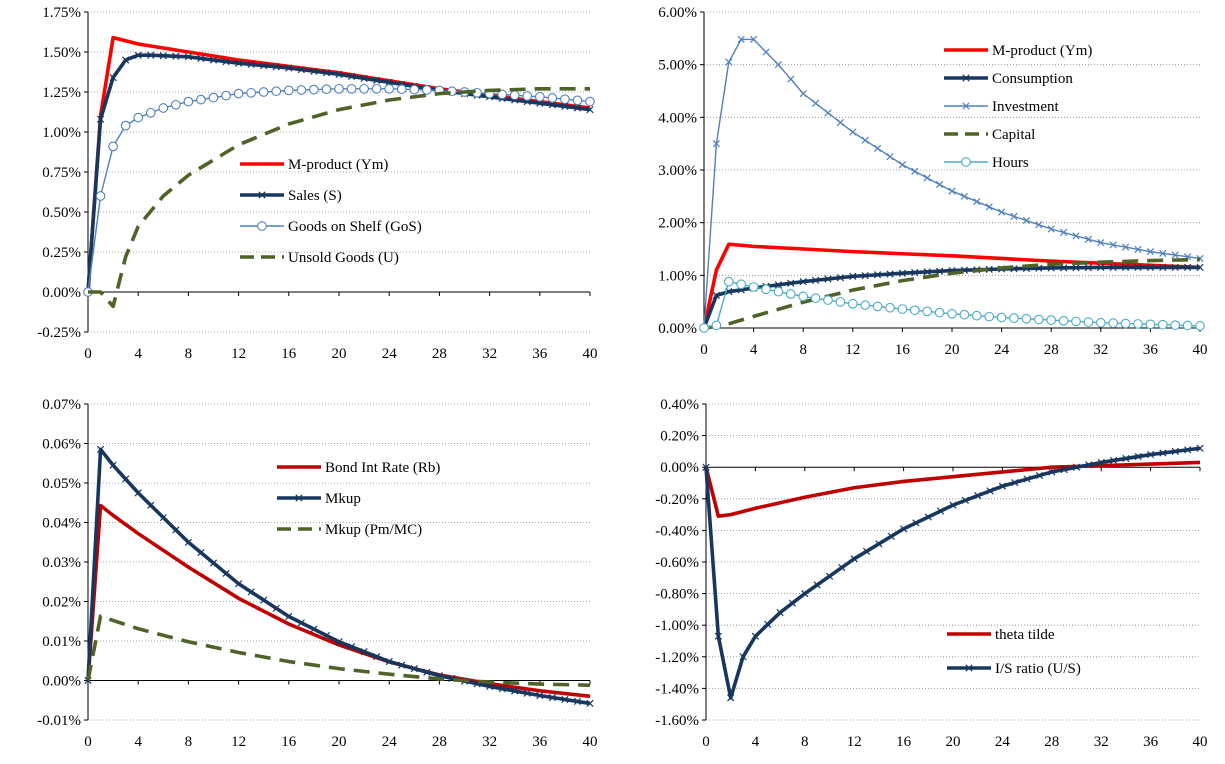 This screenshot has height=764, width=1225. I want to click on legend-marker, so click(969, 668).